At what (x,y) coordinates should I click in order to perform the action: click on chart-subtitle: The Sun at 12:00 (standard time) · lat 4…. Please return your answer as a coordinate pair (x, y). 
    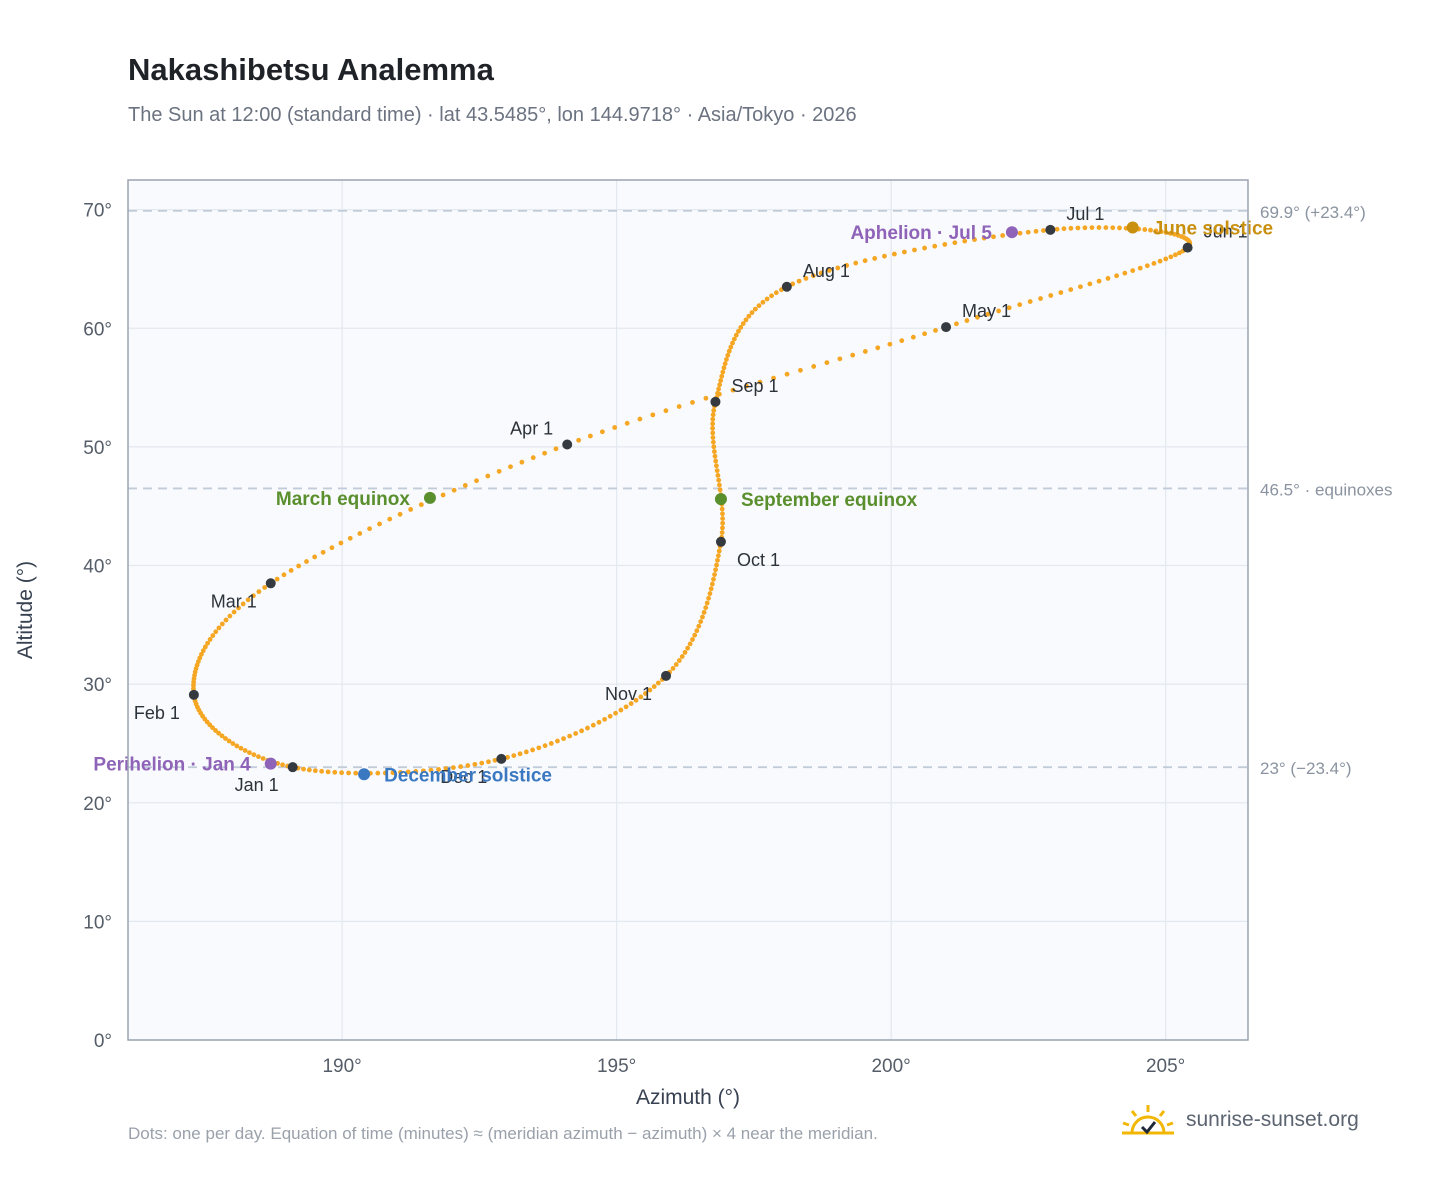
    Looking at the image, I should click on (492, 115).